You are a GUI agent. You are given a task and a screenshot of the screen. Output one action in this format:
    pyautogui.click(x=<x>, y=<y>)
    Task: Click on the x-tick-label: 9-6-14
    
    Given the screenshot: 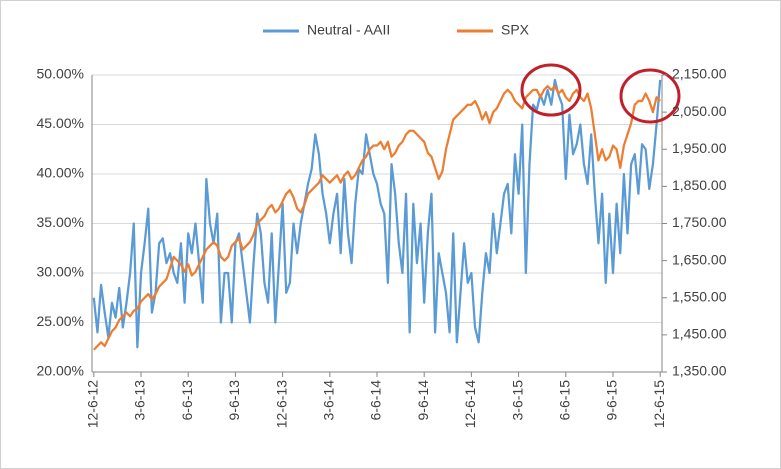 What is the action you would take?
    pyautogui.click(x=423, y=400)
    